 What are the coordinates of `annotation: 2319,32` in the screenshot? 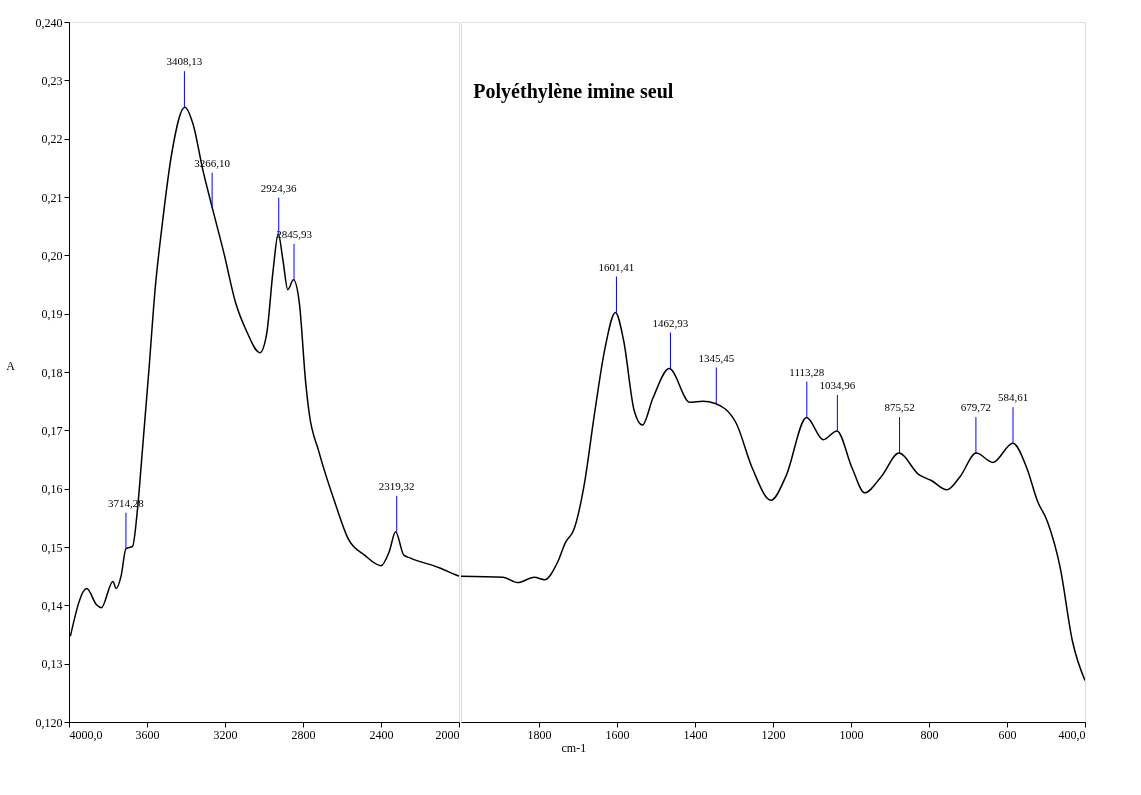 It's located at (396, 485).